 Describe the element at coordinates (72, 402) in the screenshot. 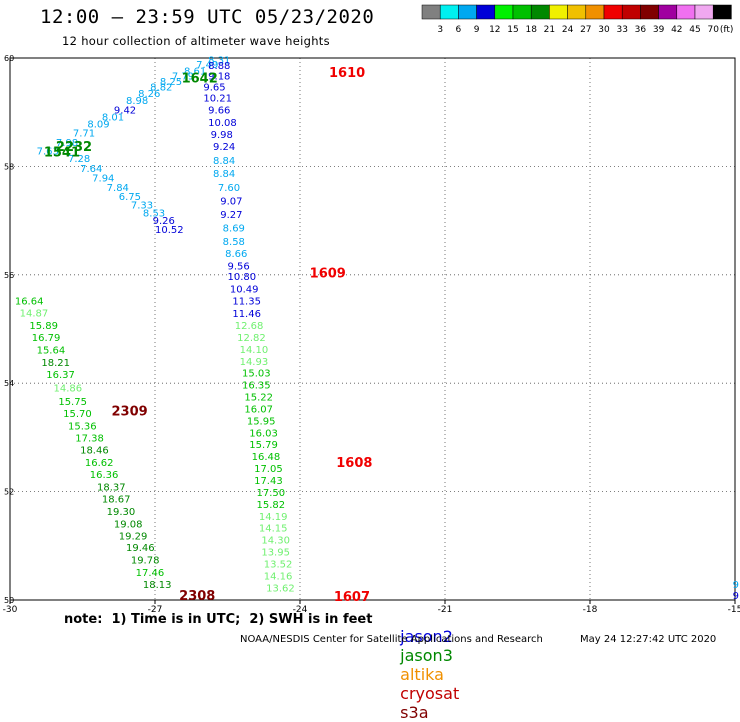

I see `wave-height-point: 15.75` at that location.